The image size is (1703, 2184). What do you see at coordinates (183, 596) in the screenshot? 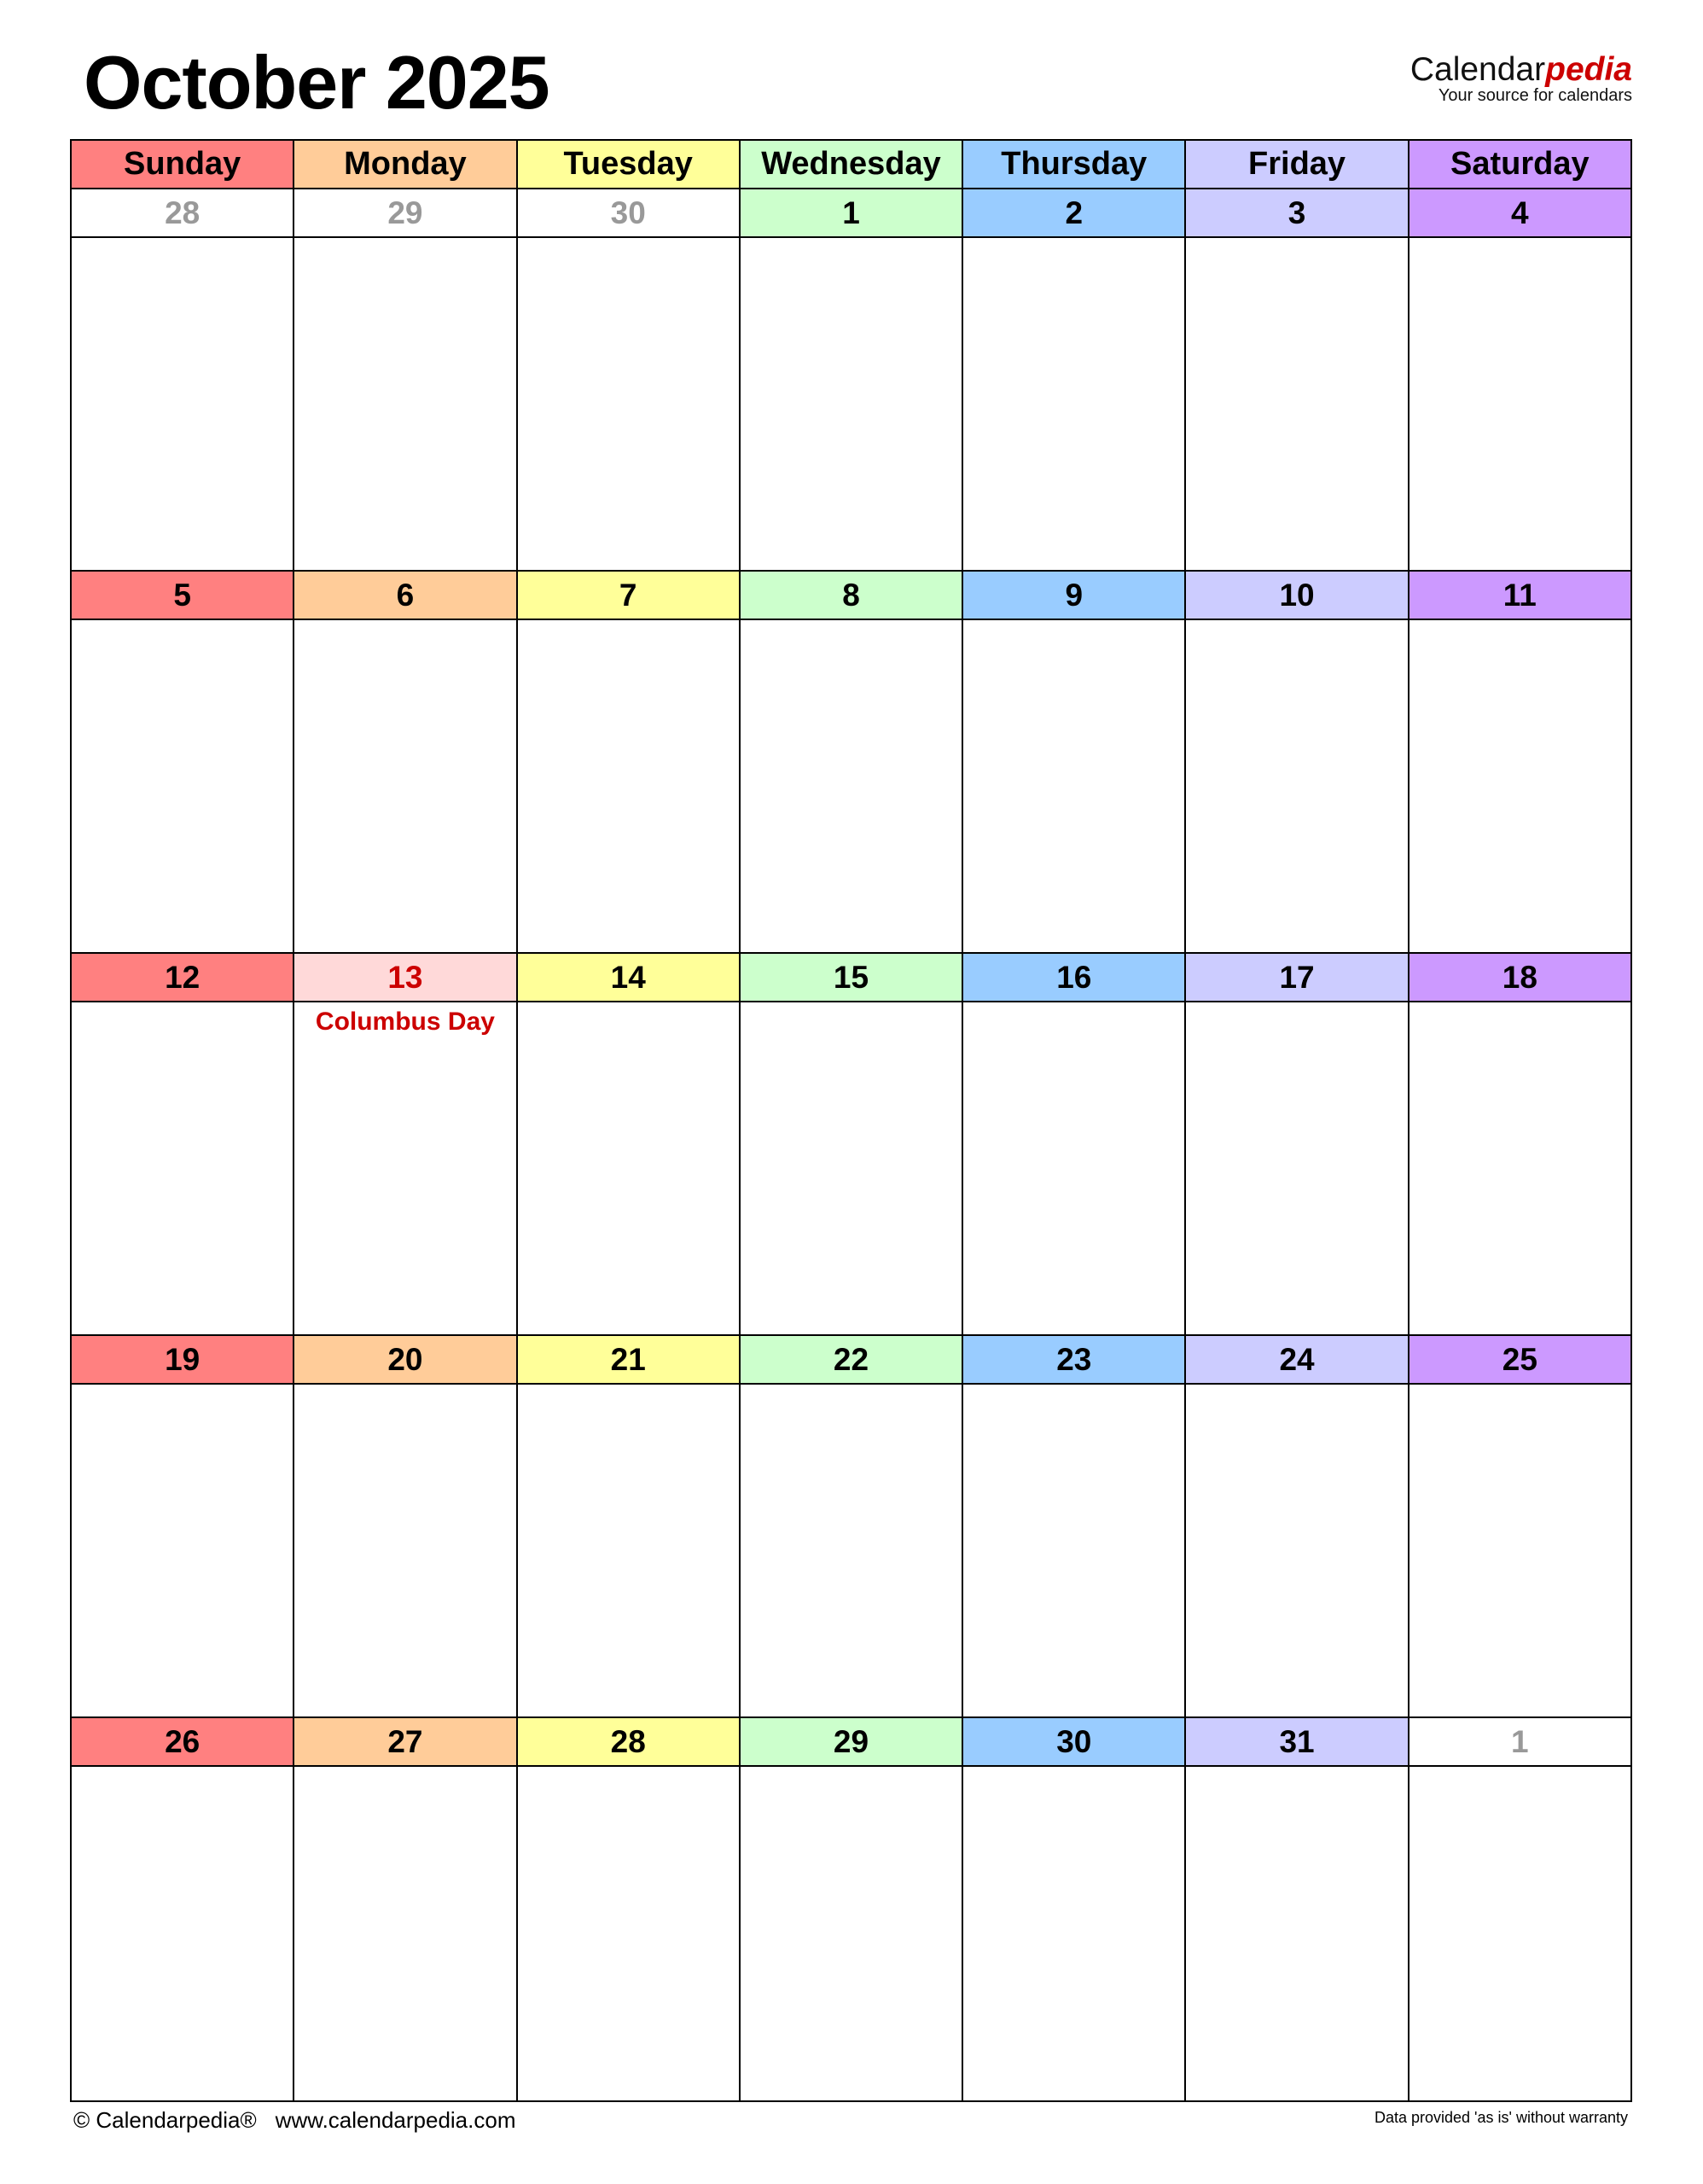
I see `day-number: 5` at bounding box center [183, 596].